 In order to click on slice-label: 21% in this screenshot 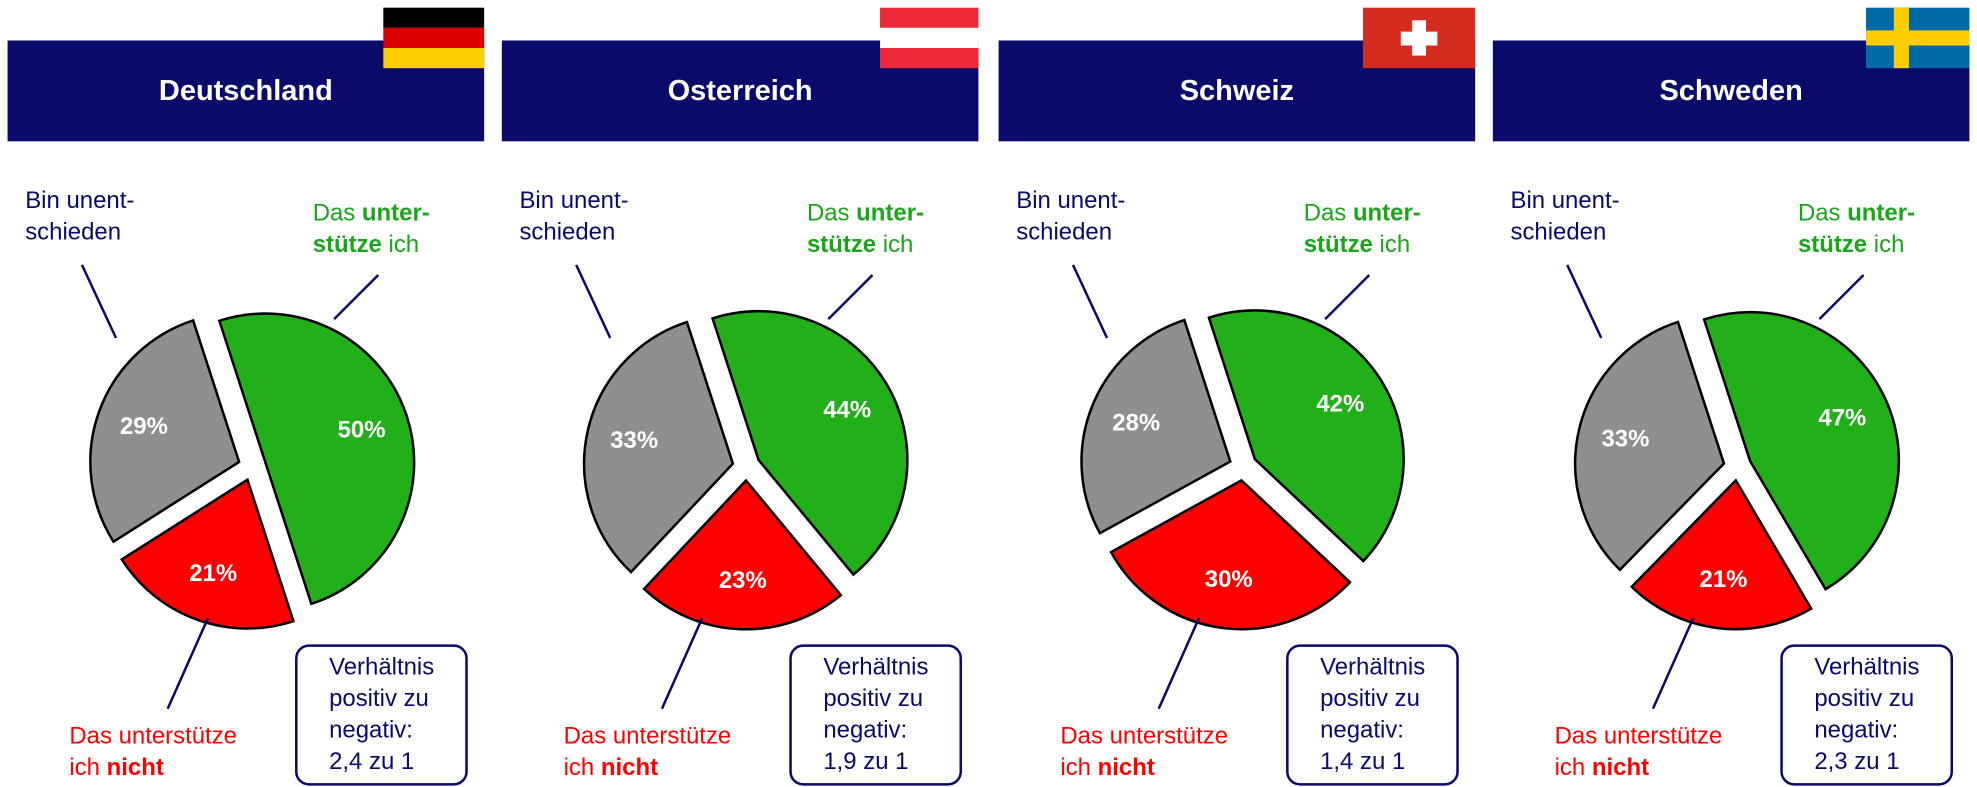, I will do `click(213, 573)`.